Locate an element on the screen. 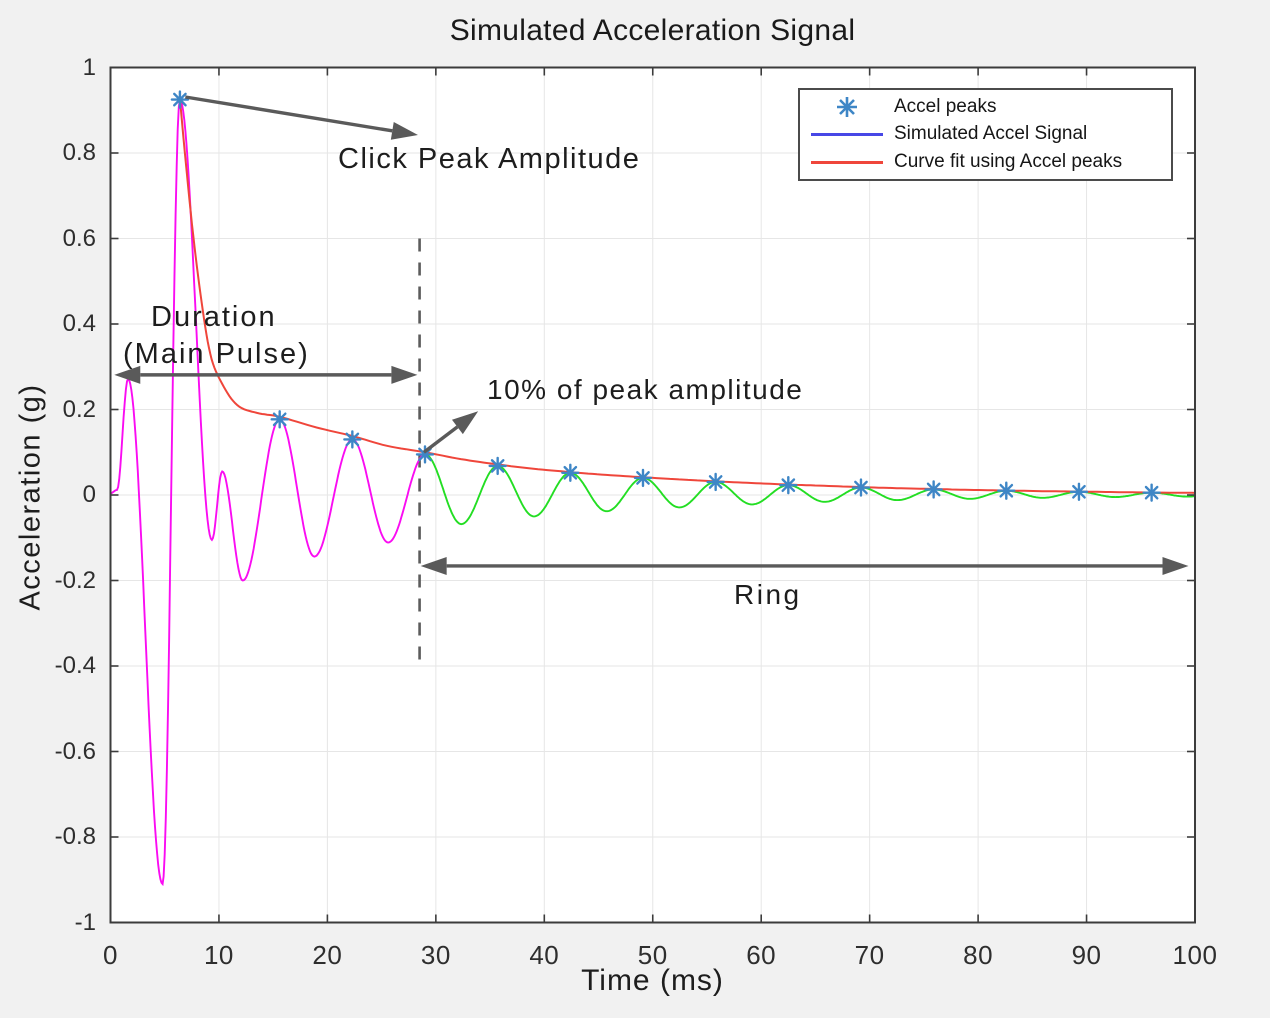  click-peak-arrow is located at coordinates (301, 117).